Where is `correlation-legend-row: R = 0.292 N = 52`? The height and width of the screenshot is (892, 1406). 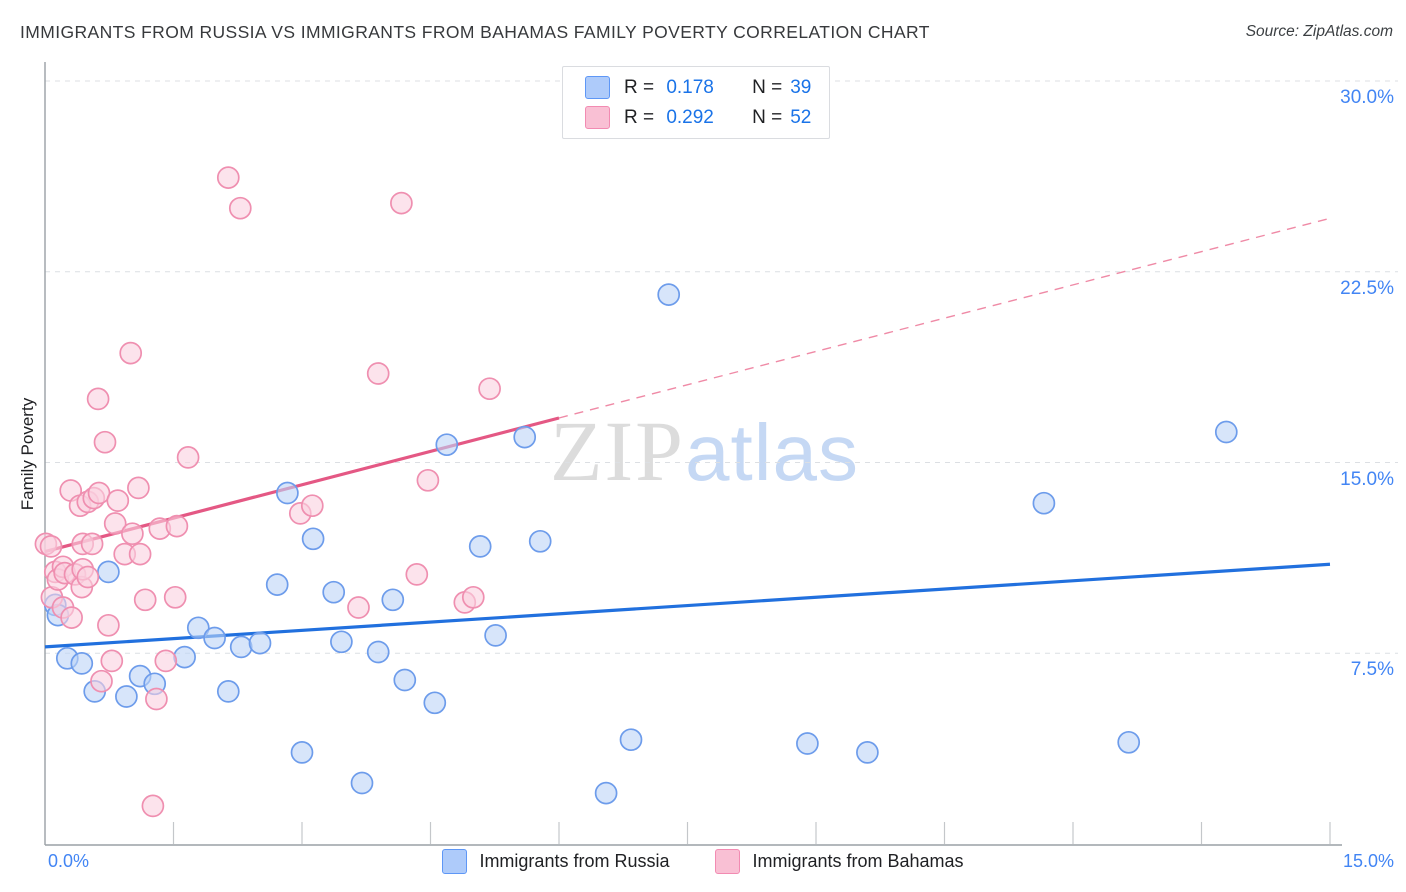 correlation-legend-row: R = 0.292 N = 52 is located at coordinates (698, 117).